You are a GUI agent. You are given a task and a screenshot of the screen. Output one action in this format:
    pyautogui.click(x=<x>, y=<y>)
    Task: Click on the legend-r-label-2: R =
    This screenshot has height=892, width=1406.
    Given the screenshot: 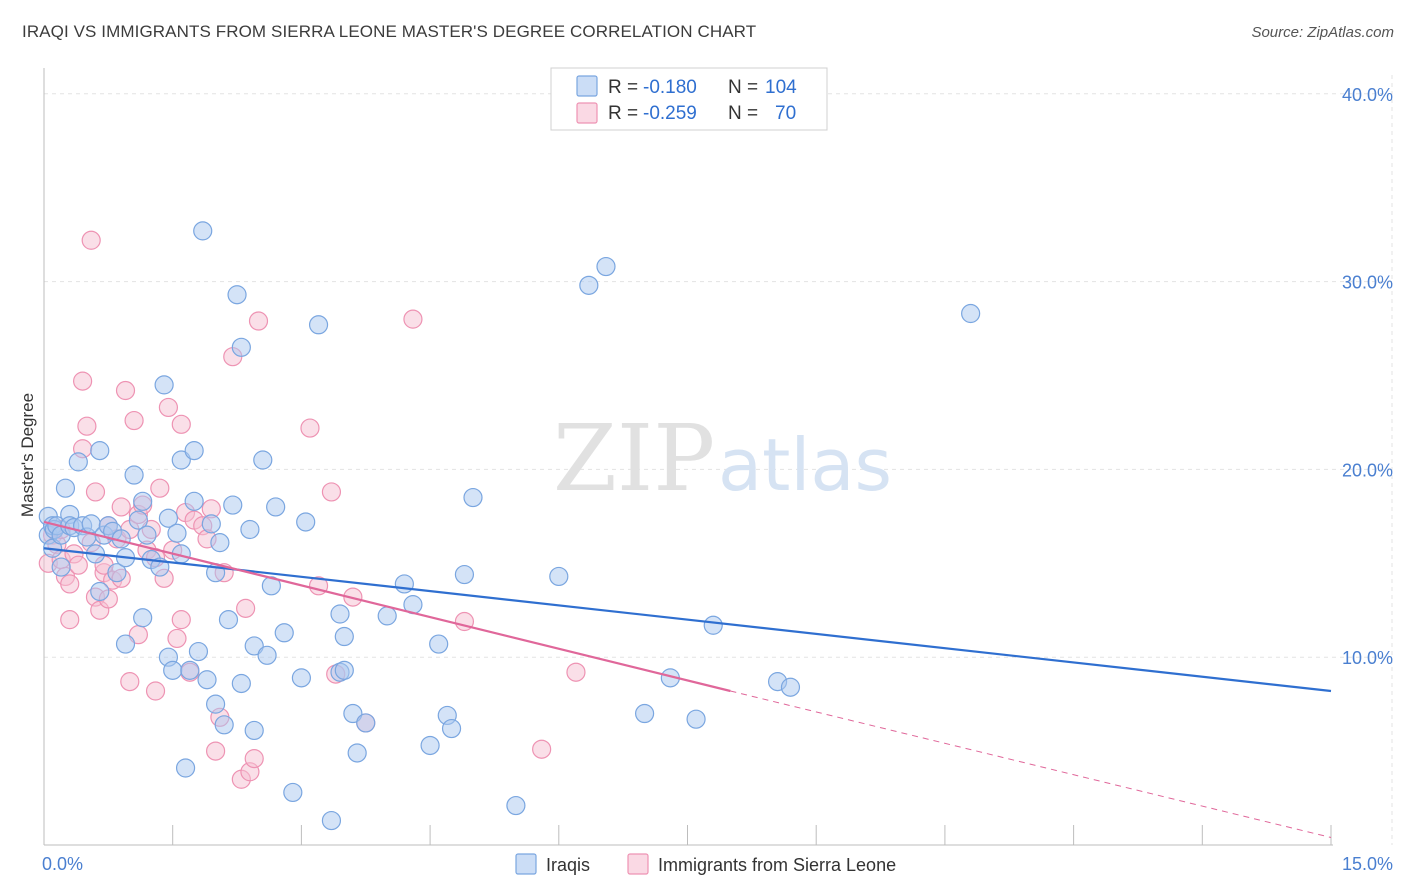 What is the action you would take?
    pyautogui.click(x=623, y=113)
    